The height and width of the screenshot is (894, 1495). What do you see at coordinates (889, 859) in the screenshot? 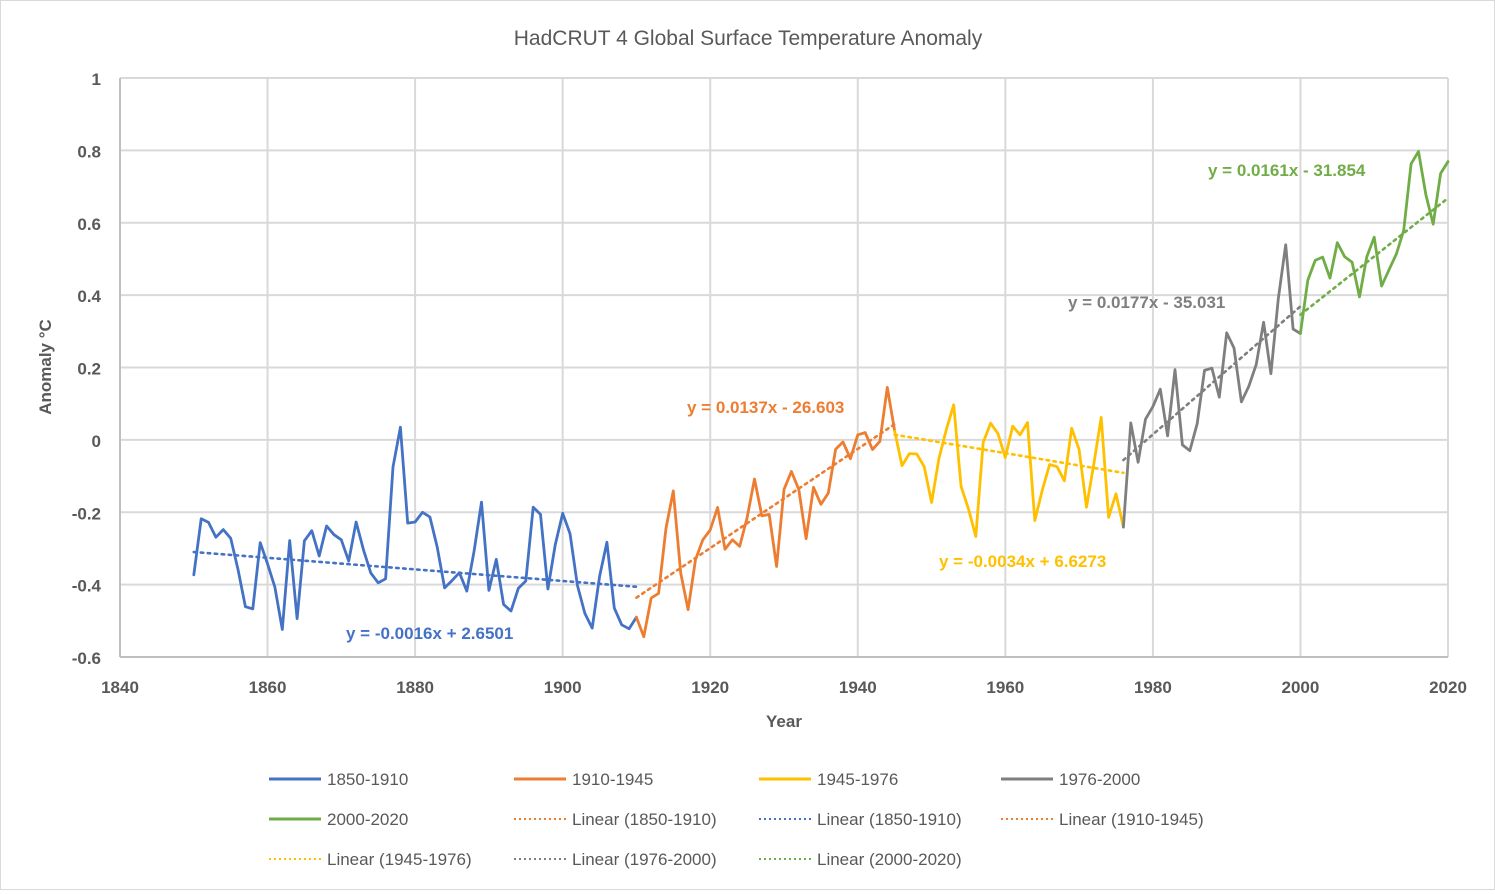
I see `legend-label: Linear (2000-2020)` at bounding box center [889, 859].